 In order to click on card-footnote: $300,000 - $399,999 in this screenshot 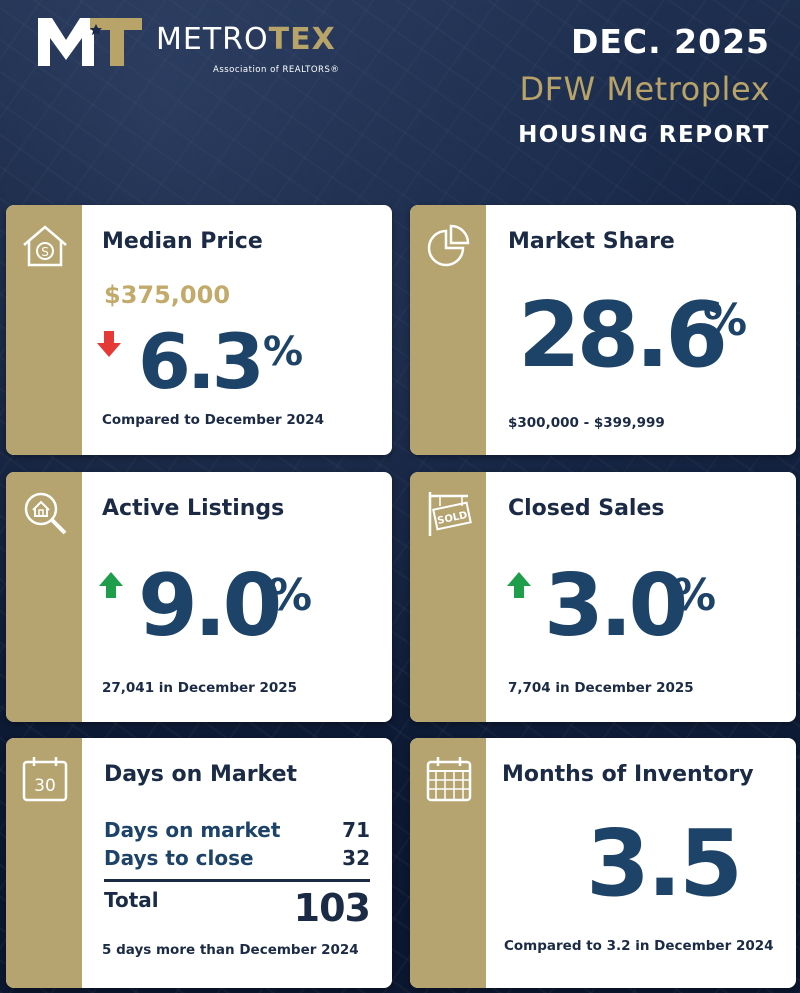, I will do `click(586, 423)`.